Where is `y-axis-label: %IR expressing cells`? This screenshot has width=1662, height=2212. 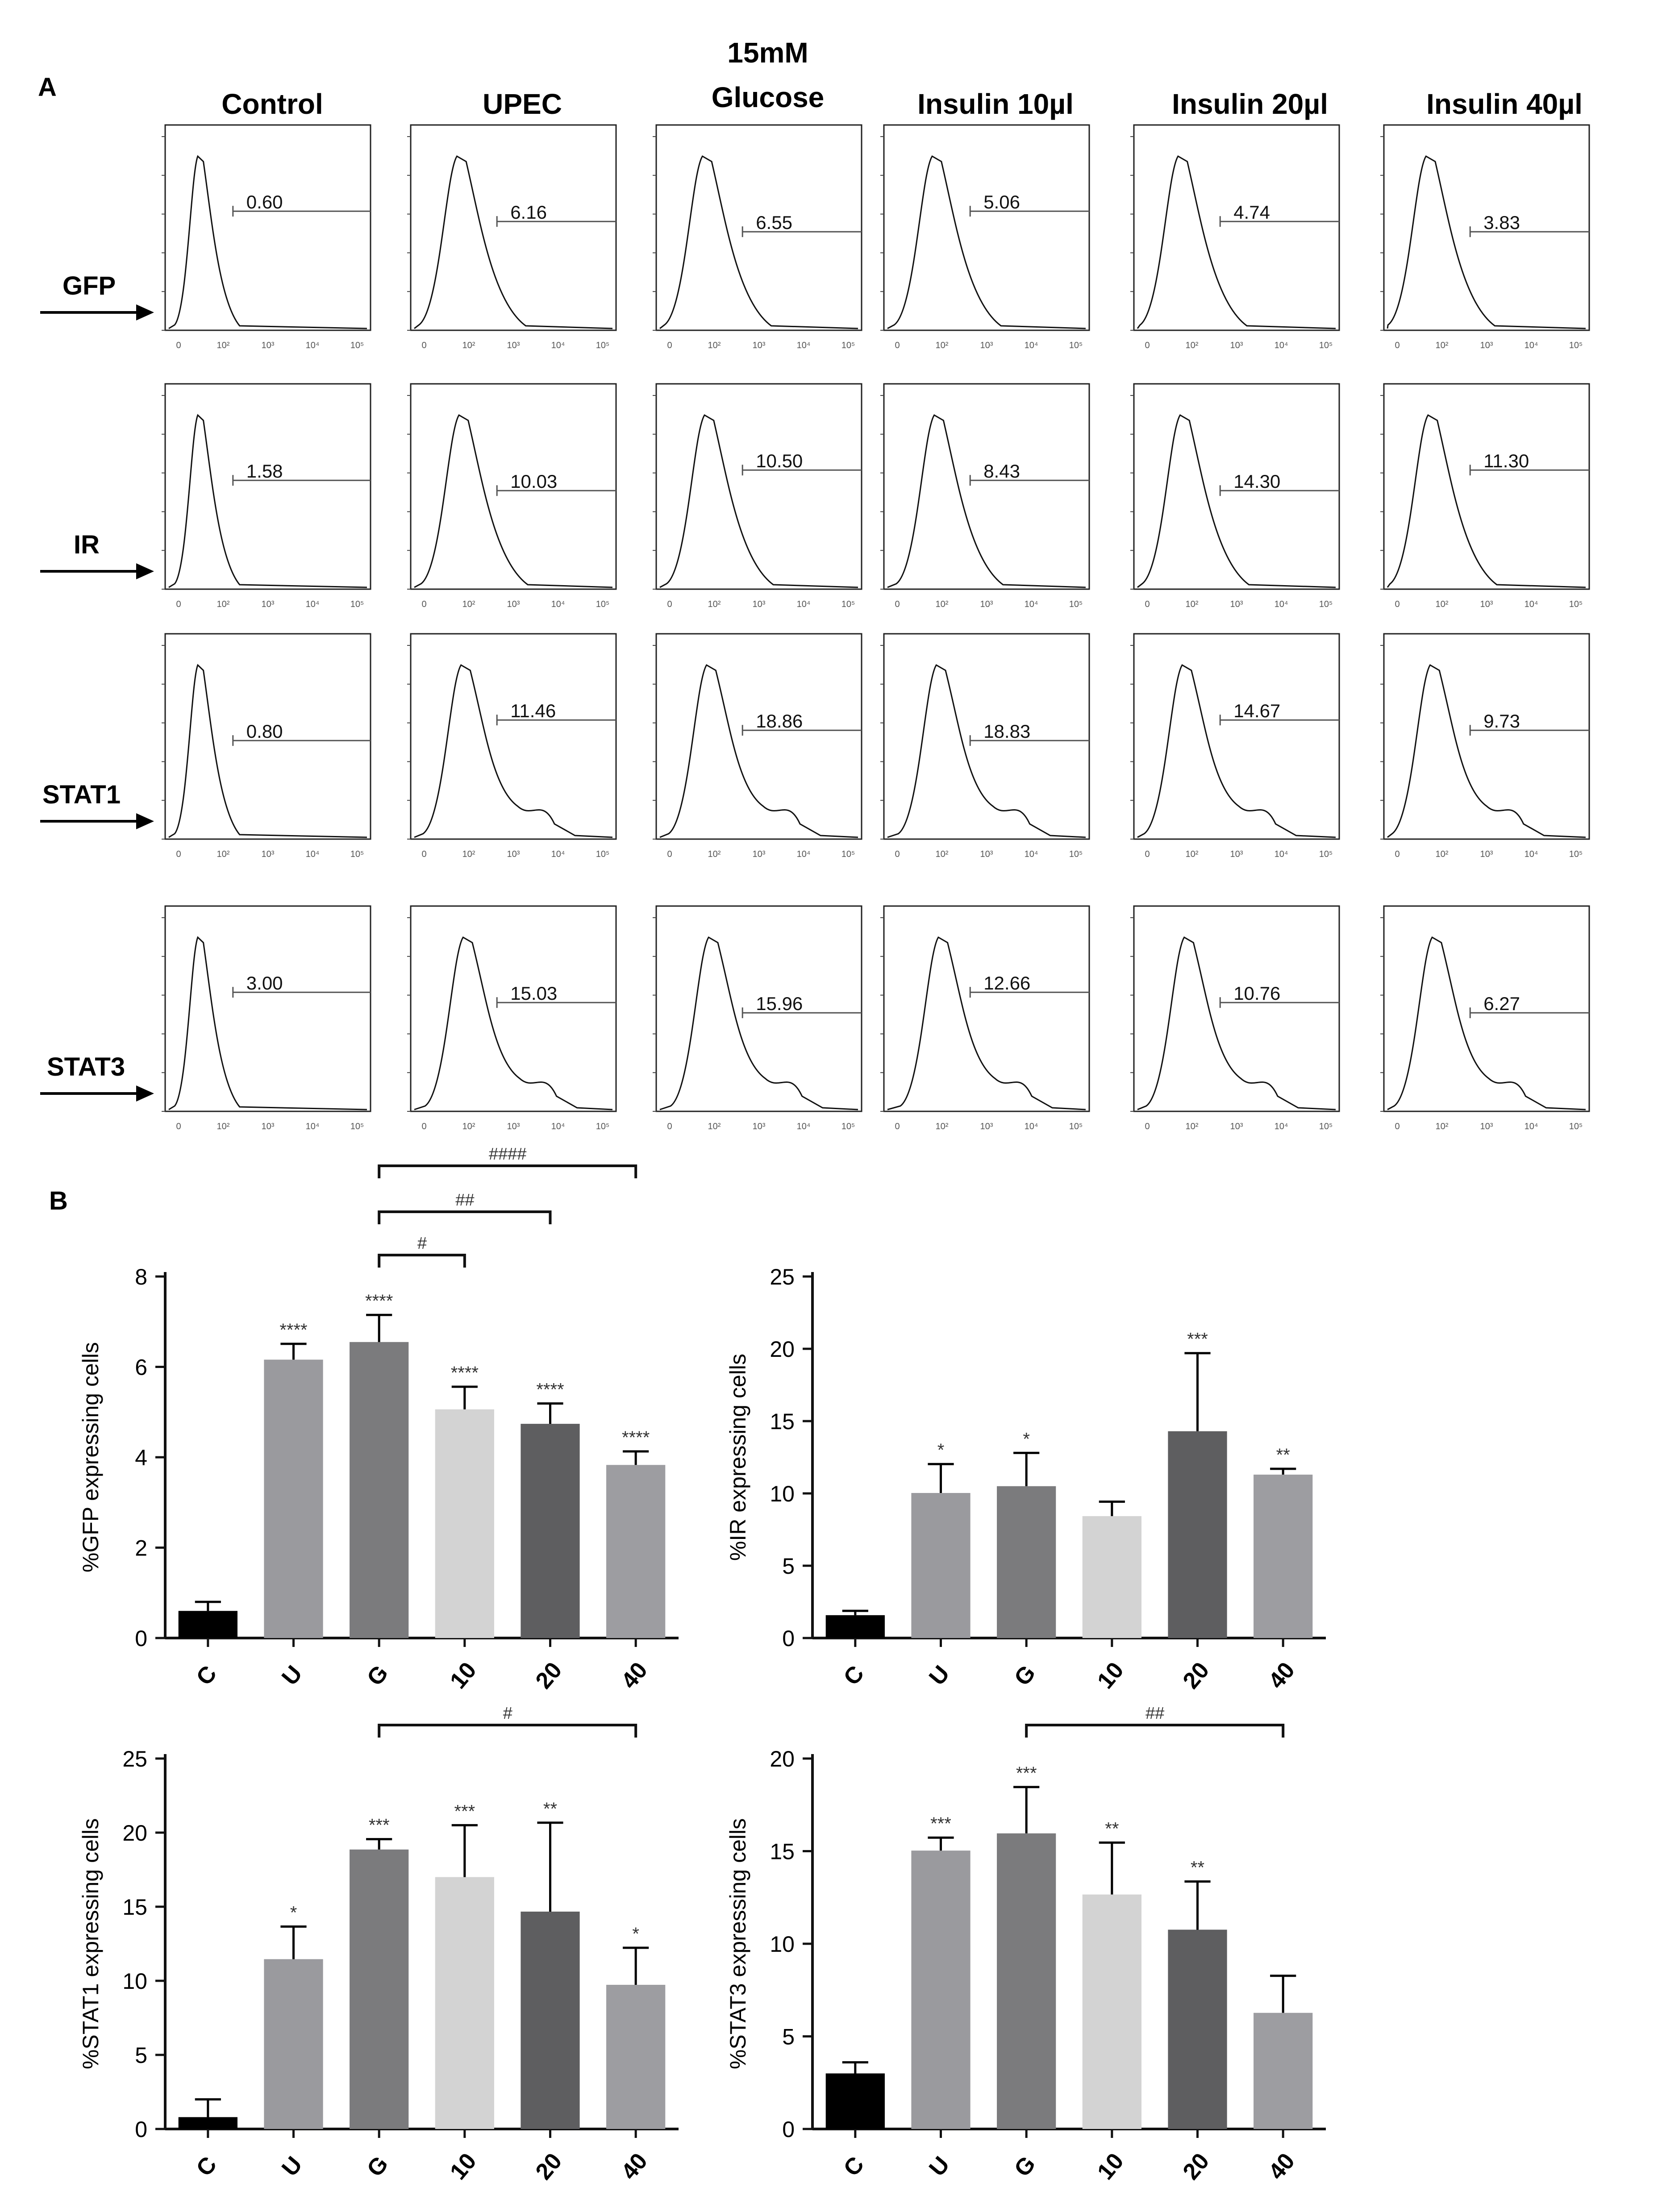 y-axis-label: %IR expressing cells is located at coordinates (737, 1457).